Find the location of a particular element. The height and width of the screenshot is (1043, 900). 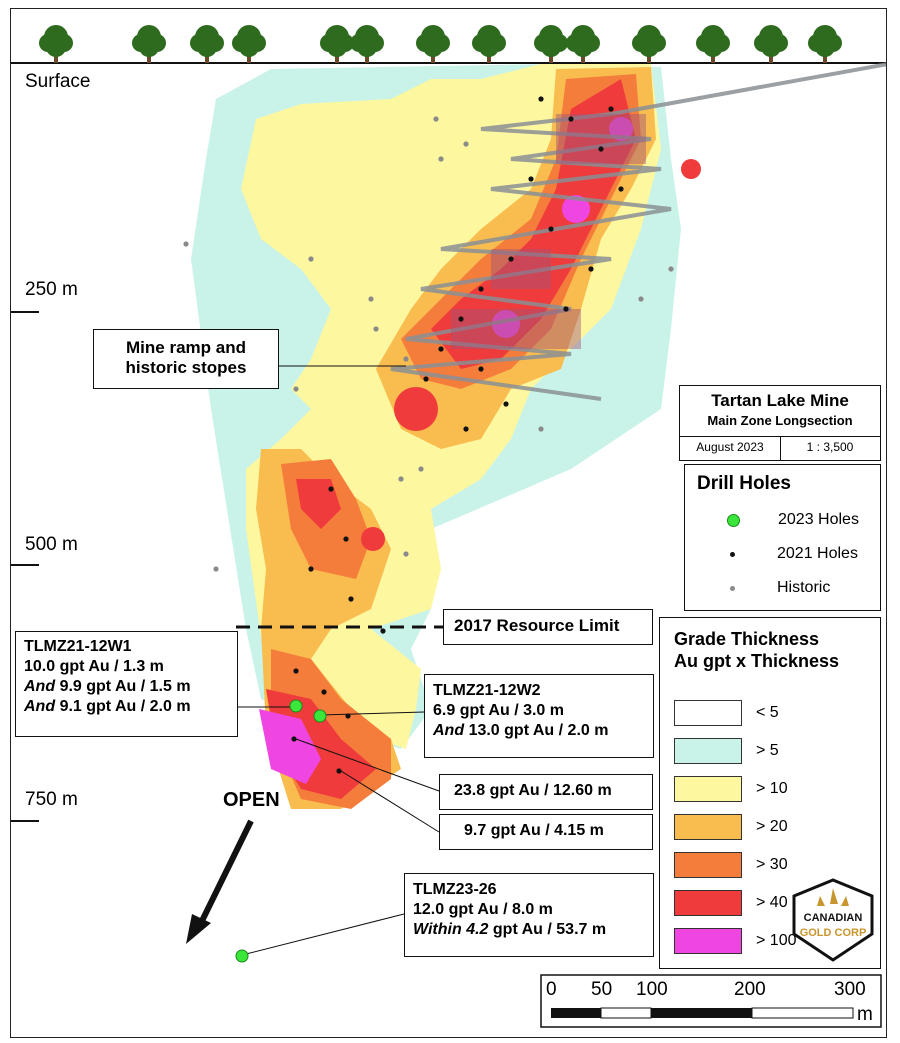

hole-2023-w2 is located at coordinates (320, 716).